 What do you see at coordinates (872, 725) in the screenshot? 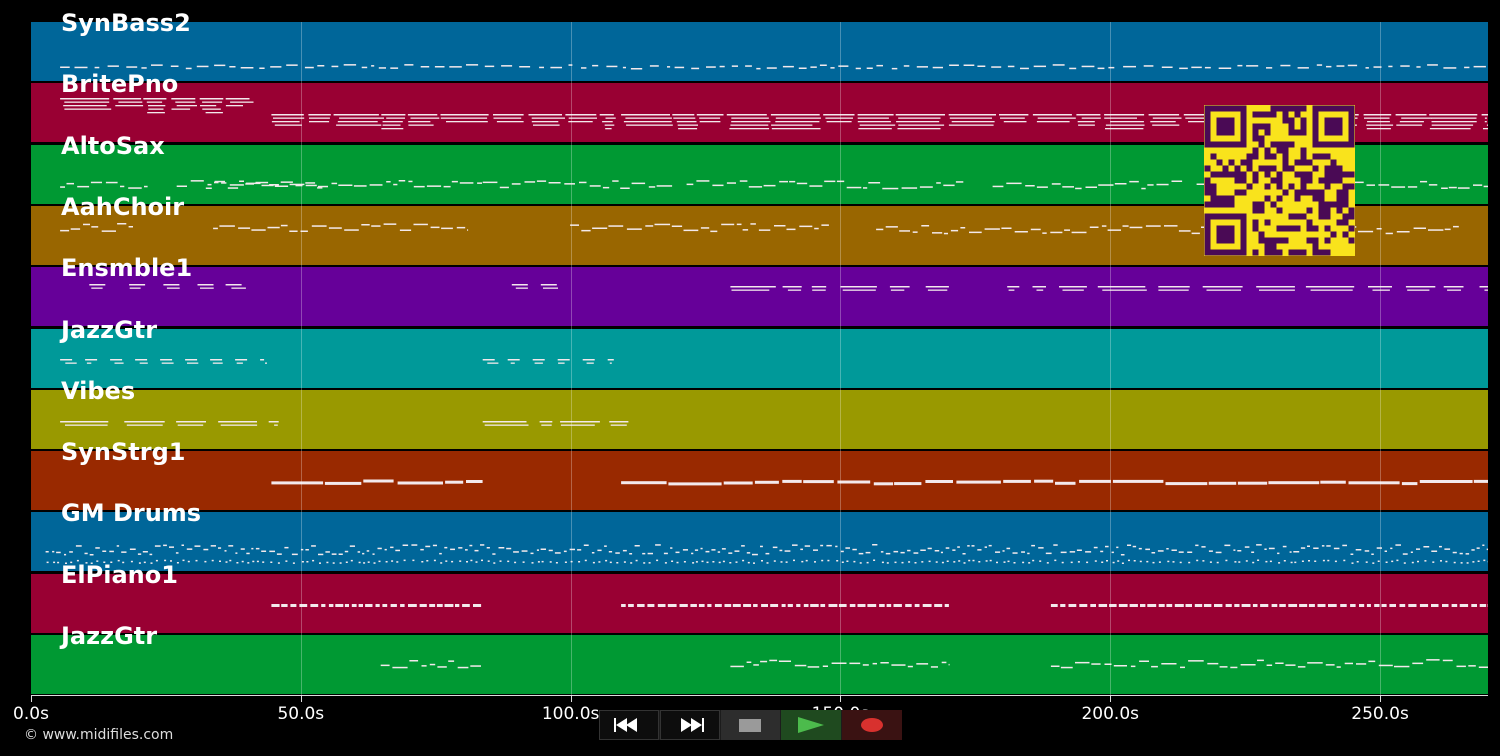
I see `record-button` at bounding box center [872, 725].